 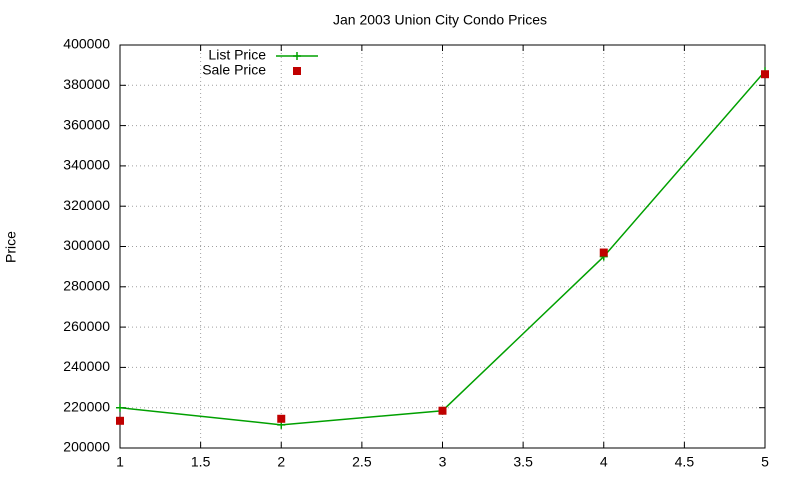 What do you see at coordinates (685, 462) in the screenshot?
I see `x-tick-label: 4.5` at bounding box center [685, 462].